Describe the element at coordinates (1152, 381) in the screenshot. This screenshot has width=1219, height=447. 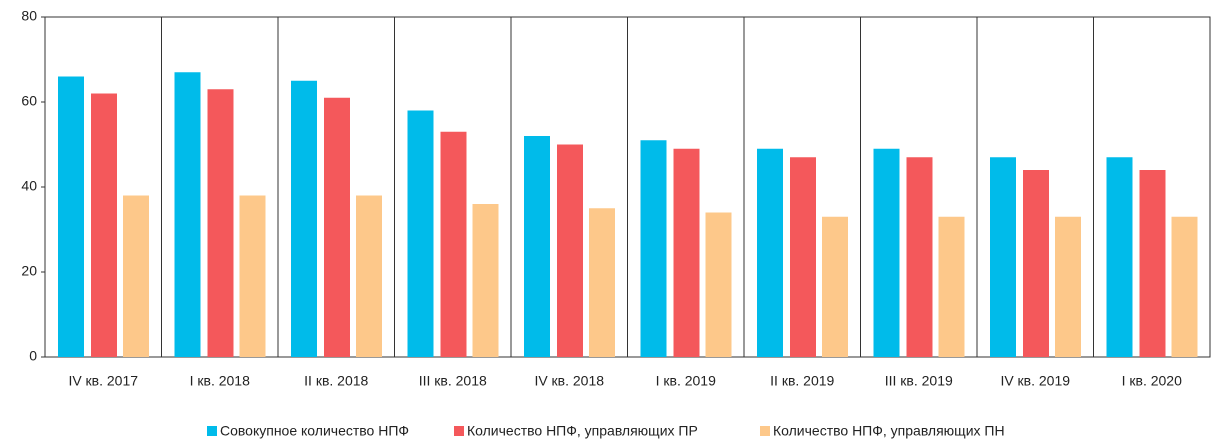
I see `x-tick-label: I кв. 2020` at that location.